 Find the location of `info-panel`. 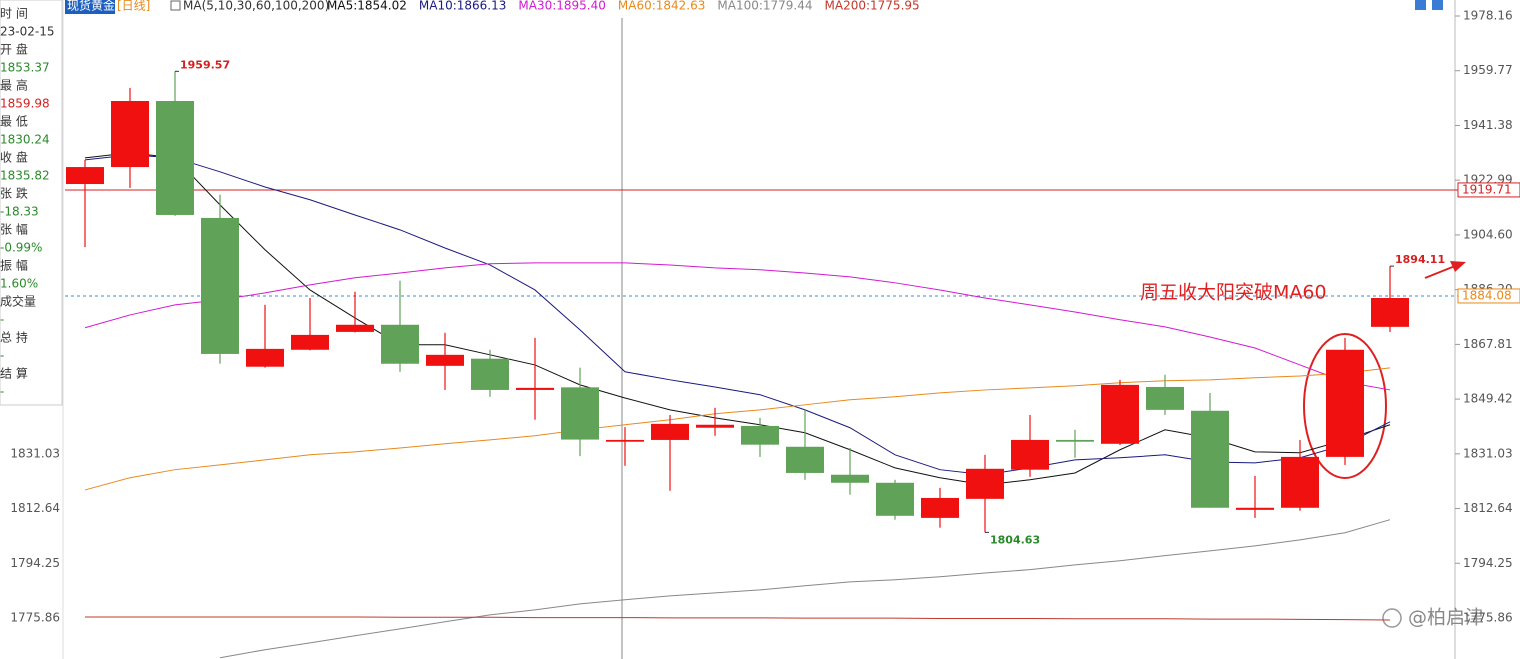

info-panel is located at coordinates (31, 203).